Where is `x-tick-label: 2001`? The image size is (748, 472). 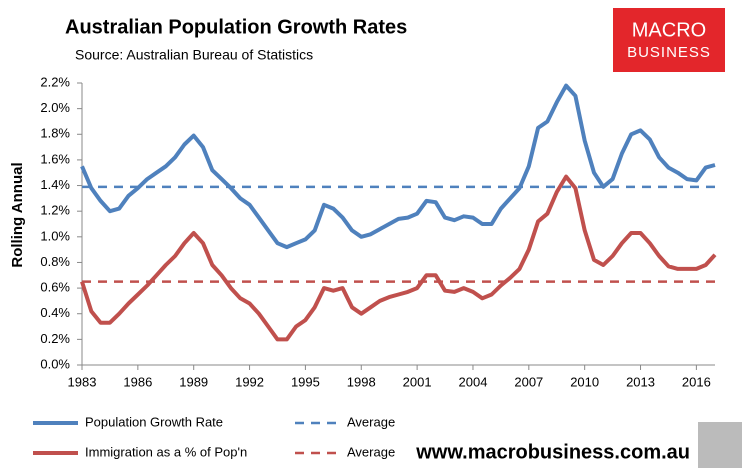 x-tick-label: 2001 is located at coordinates (417, 381).